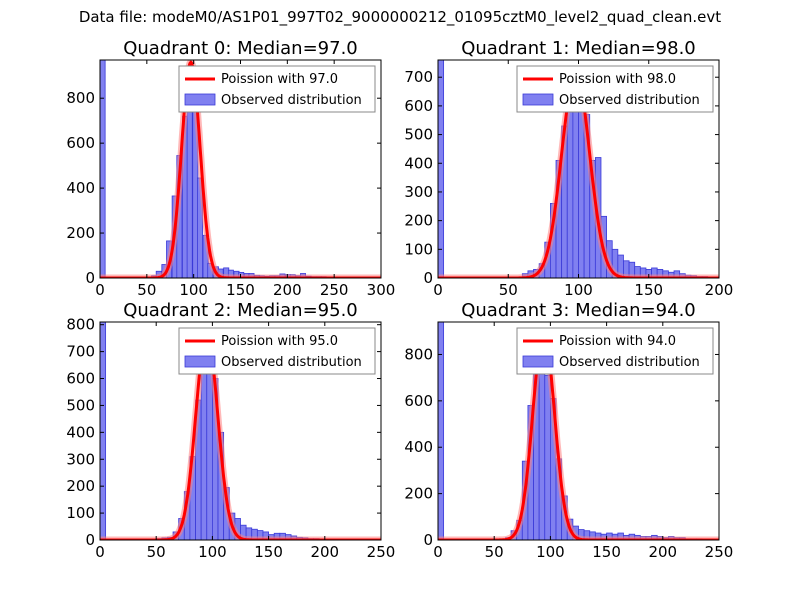 The height and width of the screenshot is (600, 800). I want to click on quadrant-3-axes-frame, so click(578, 431).